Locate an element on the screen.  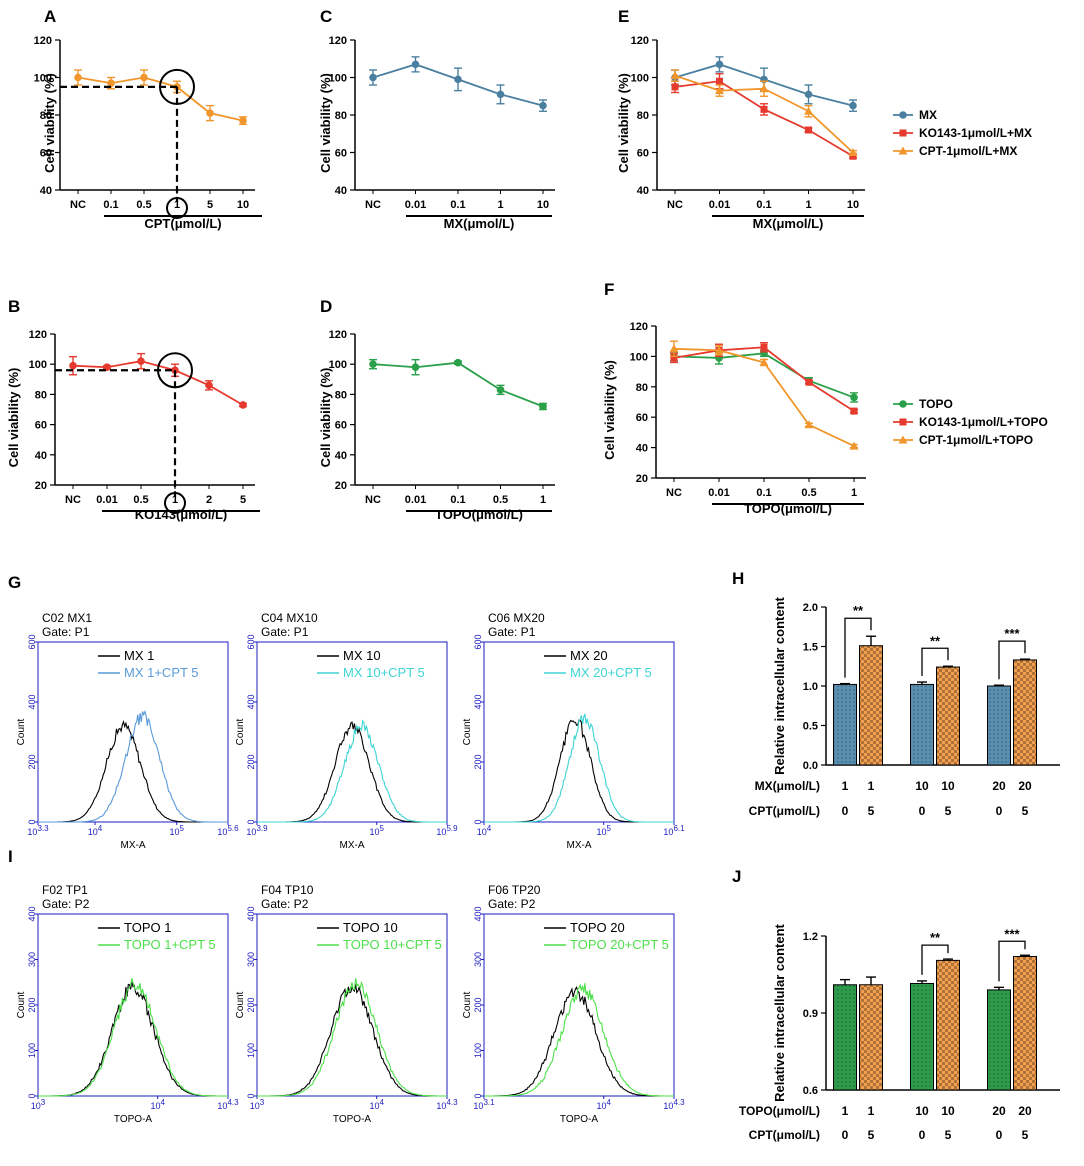
panel-label: H is located at coordinates (738, 578).